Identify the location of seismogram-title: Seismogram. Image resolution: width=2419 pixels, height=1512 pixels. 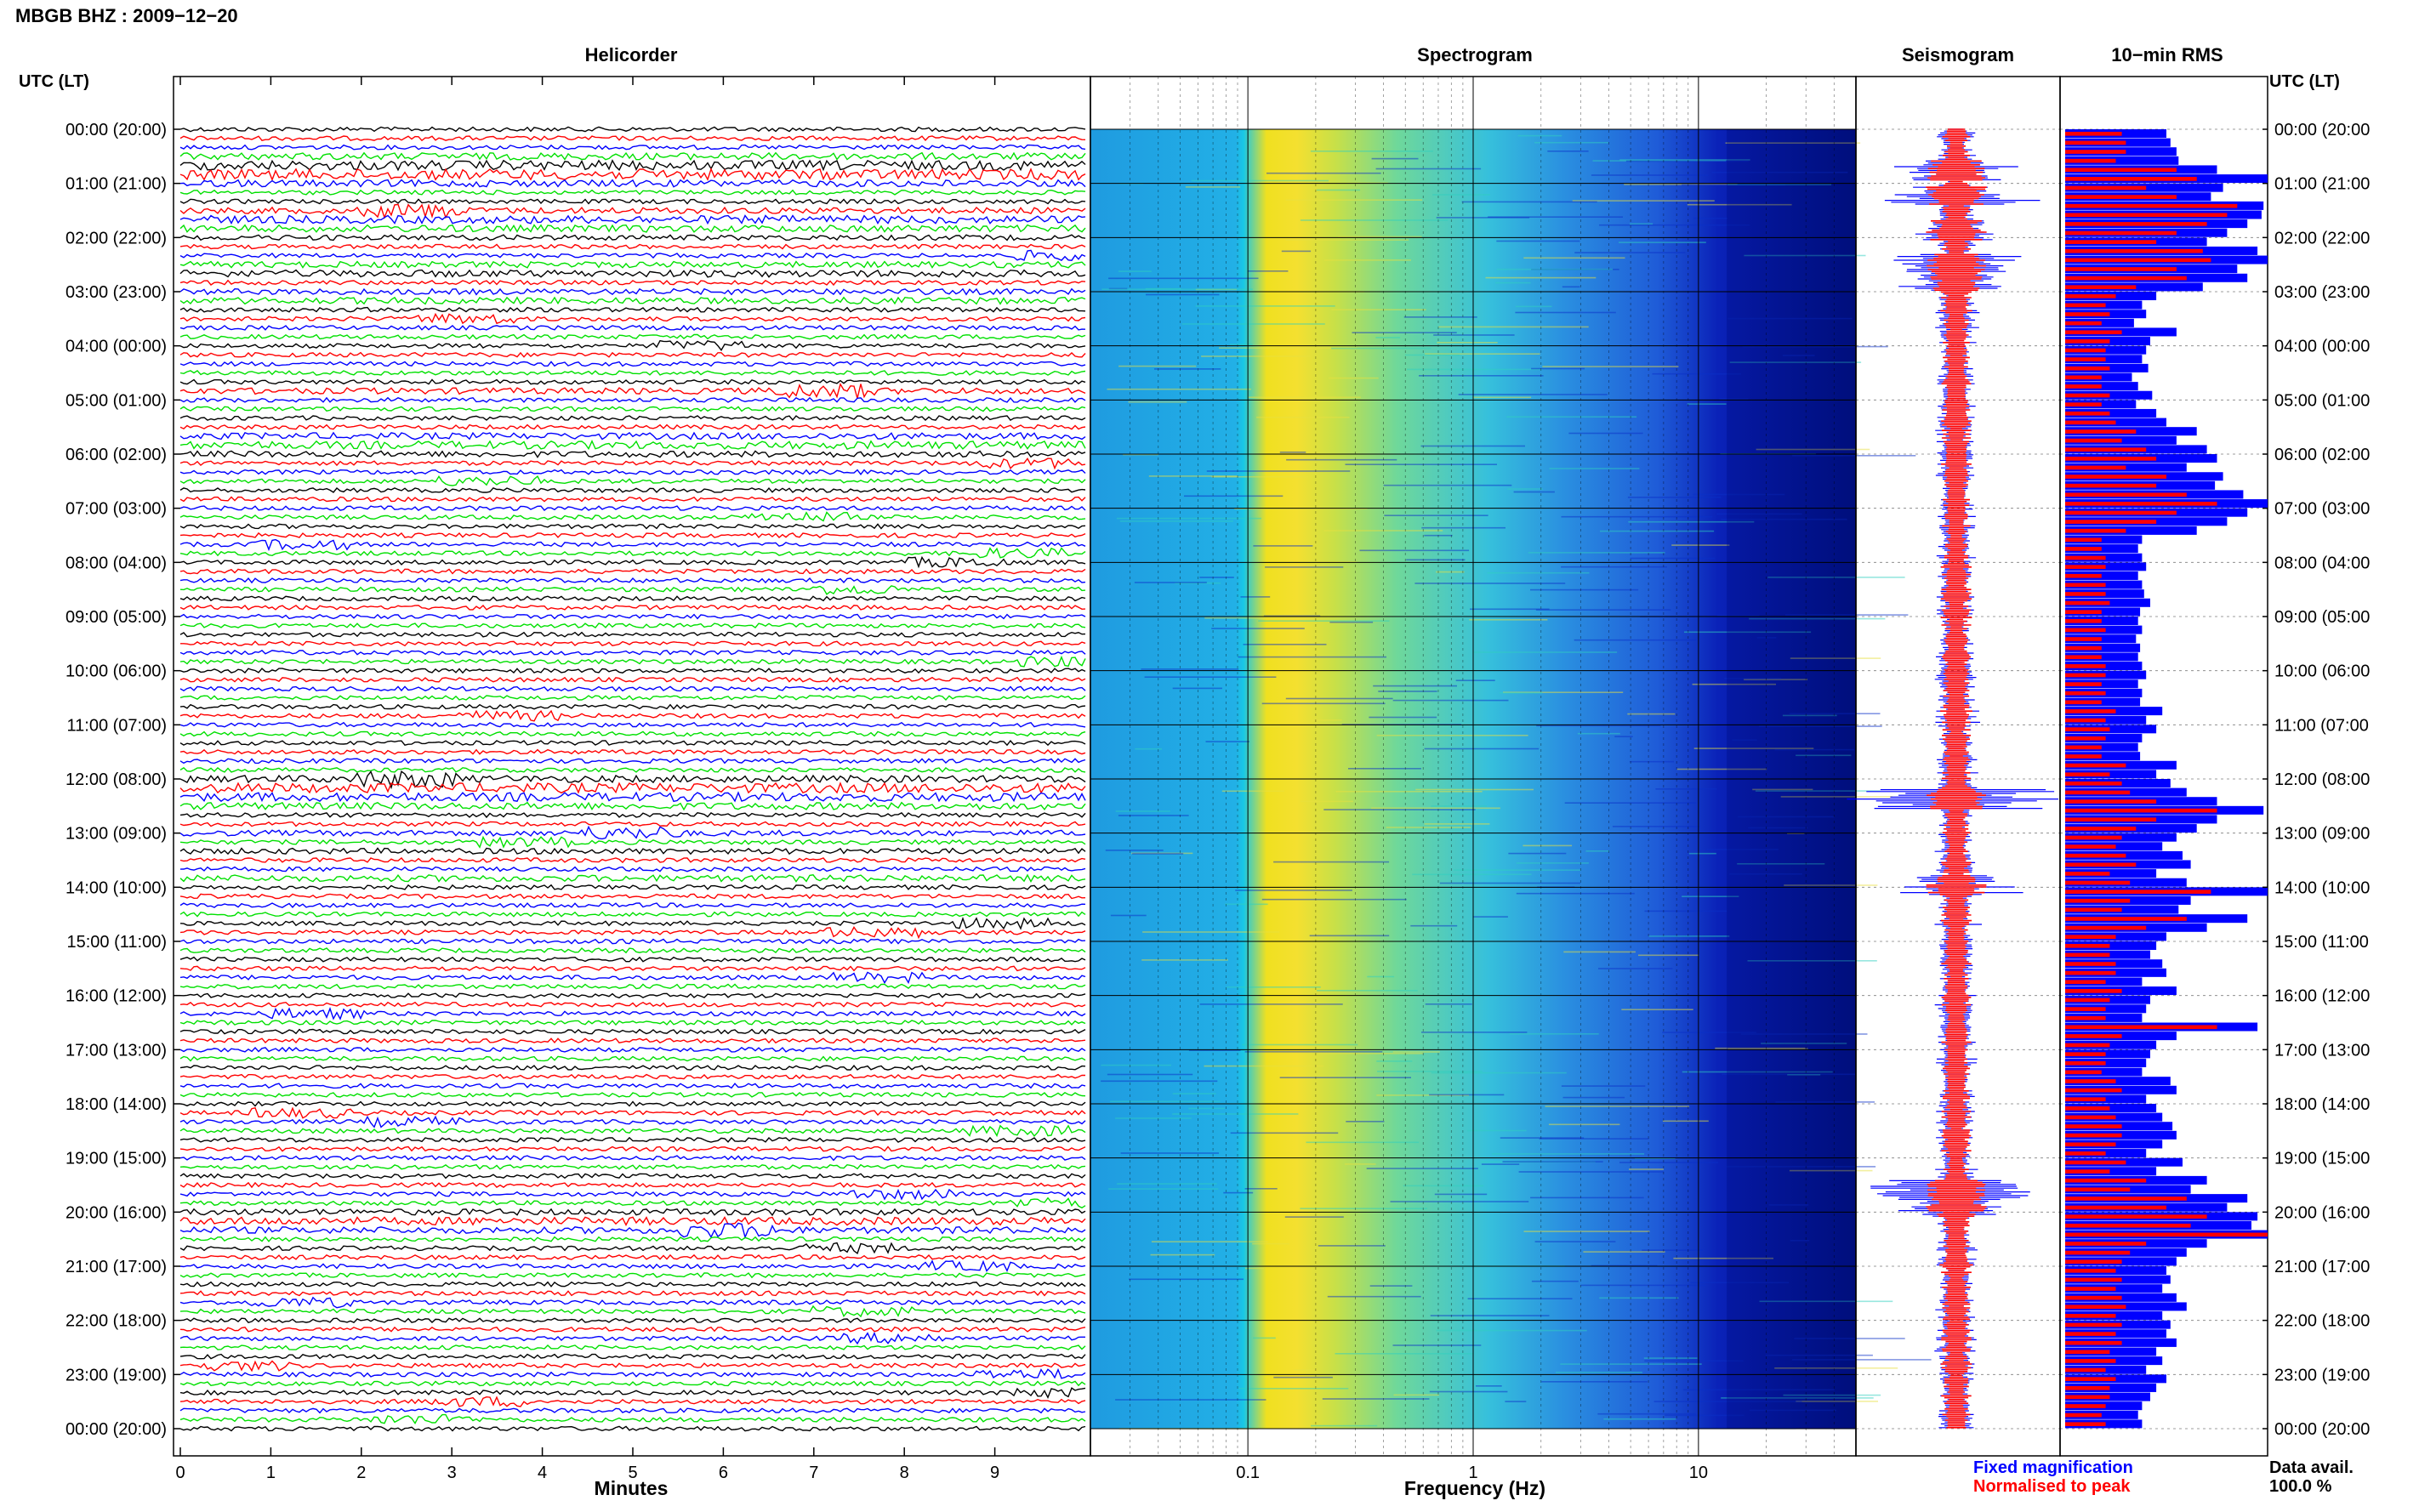
(1958, 54).